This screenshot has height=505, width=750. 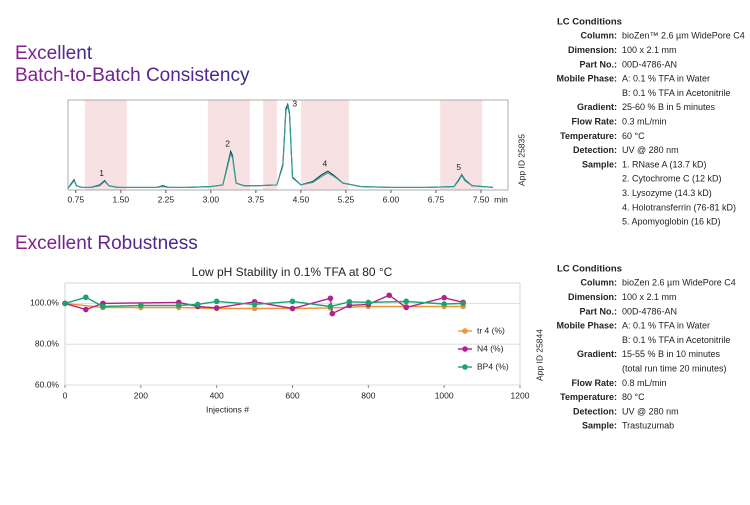 What do you see at coordinates (76, 199) in the screenshot?
I see `x-tick-label: 0.75` at bounding box center [76, 199].